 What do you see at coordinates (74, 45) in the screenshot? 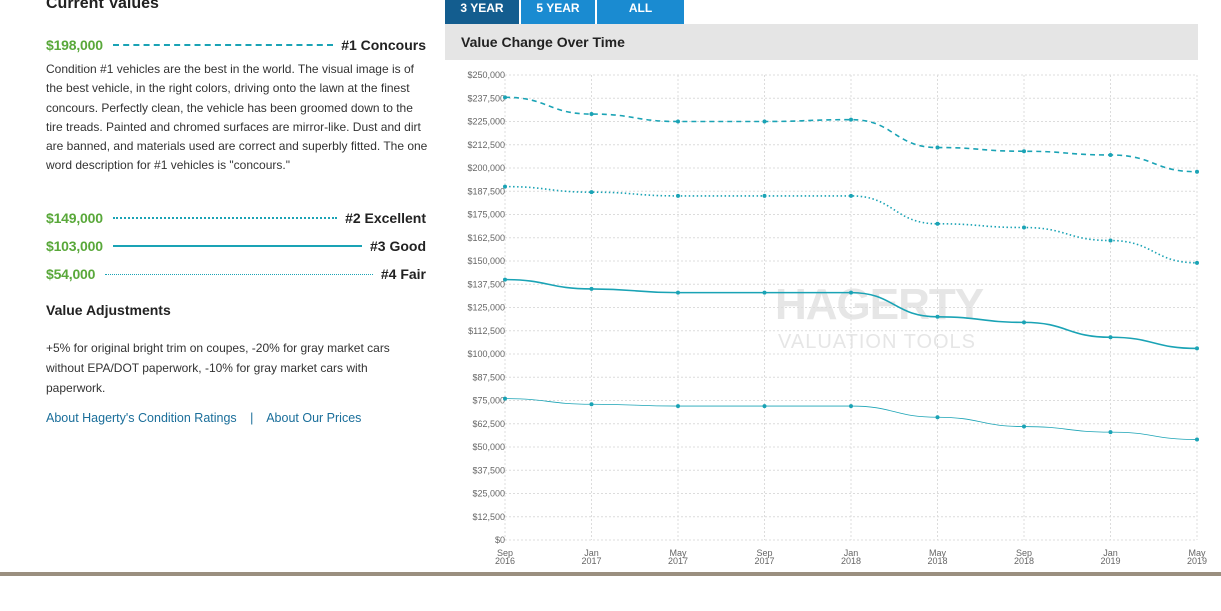
I see `concours-price: $198,000` at bounding box center [74, 45].